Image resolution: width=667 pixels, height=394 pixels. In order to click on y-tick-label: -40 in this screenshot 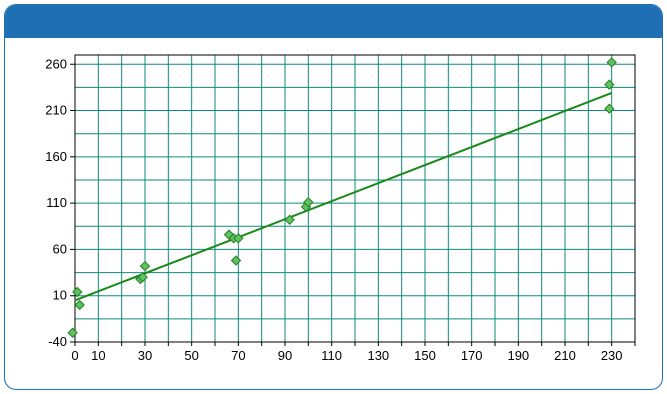, I will do `click(57, 341)`.